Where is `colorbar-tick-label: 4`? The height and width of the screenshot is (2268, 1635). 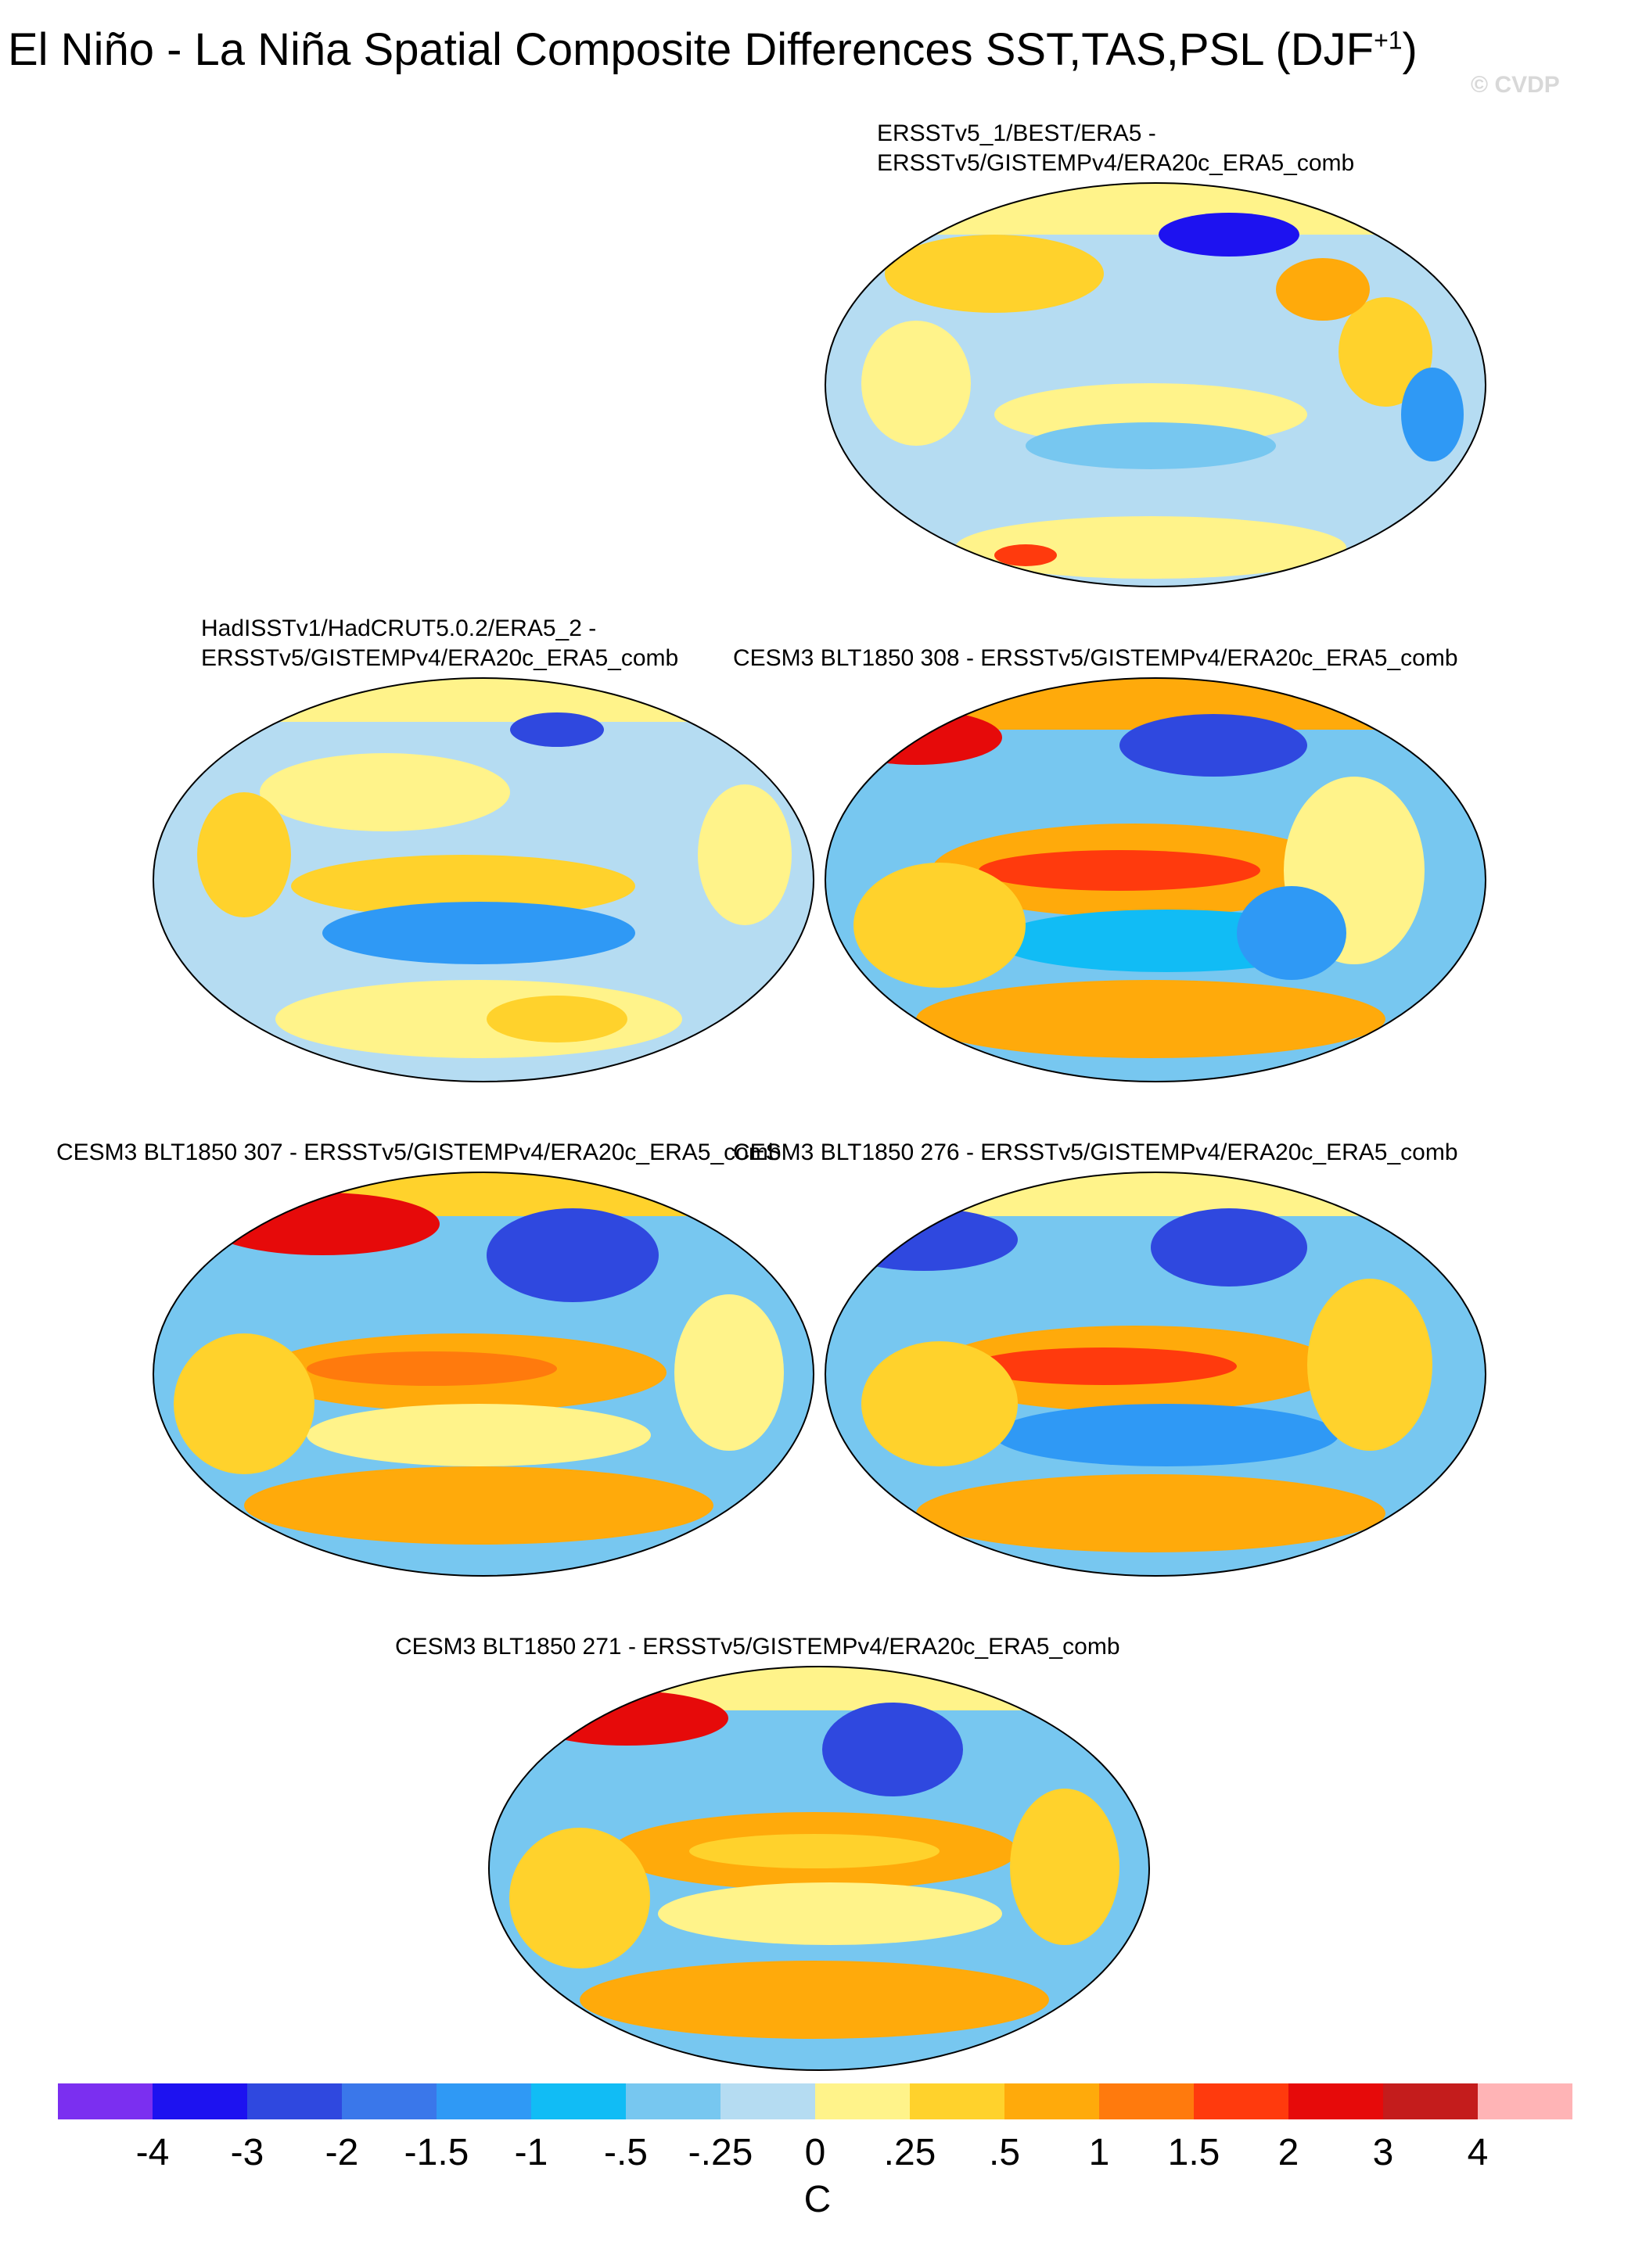 colorbar-tick-label: 4 is located at coordinates (1478, 2153).